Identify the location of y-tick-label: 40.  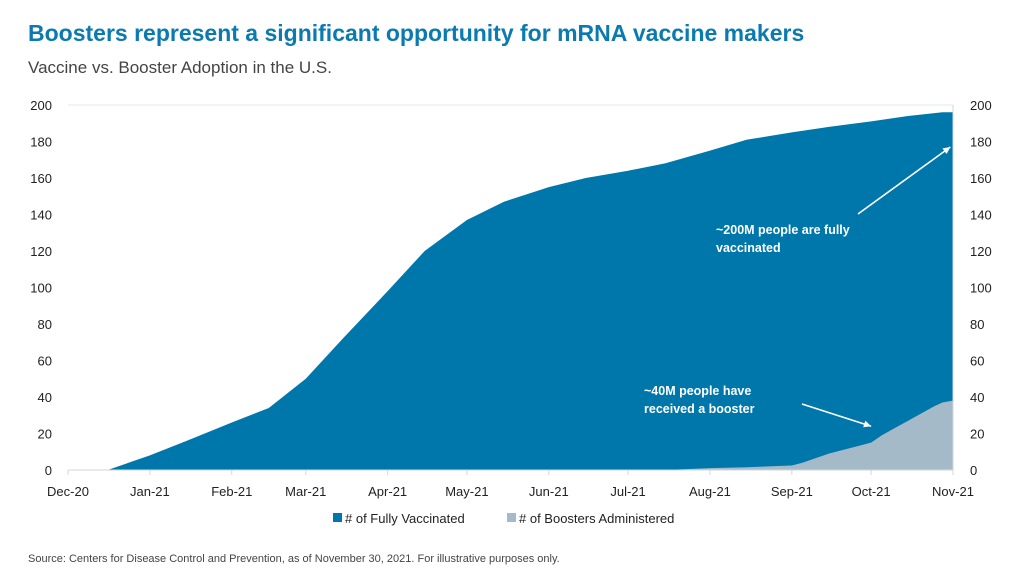
(45, 397).